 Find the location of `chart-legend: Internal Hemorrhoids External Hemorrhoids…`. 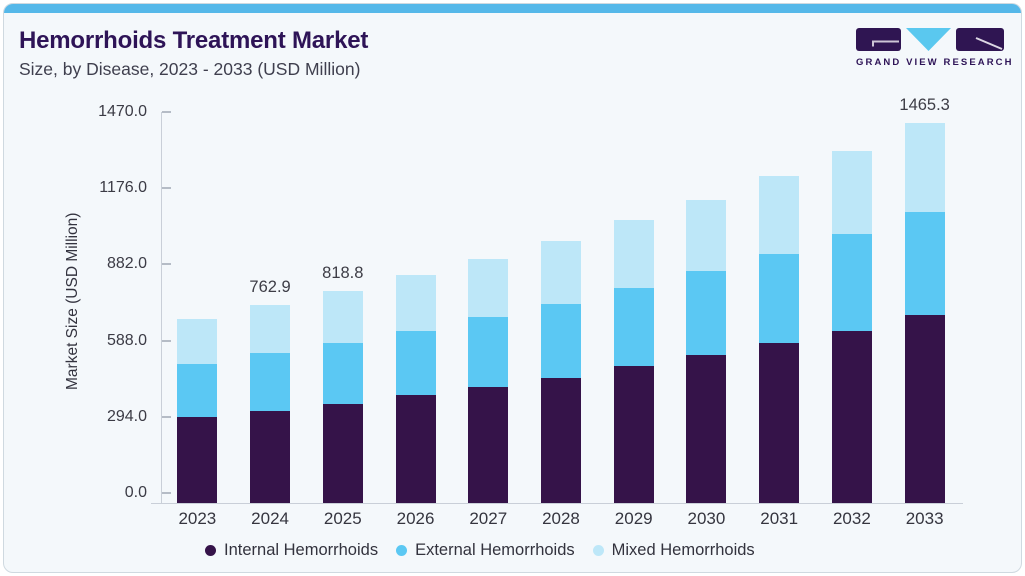

chart-legend: Internal Hemorrhoids External Hemorrhoids… is located at coordinates (480, 550).